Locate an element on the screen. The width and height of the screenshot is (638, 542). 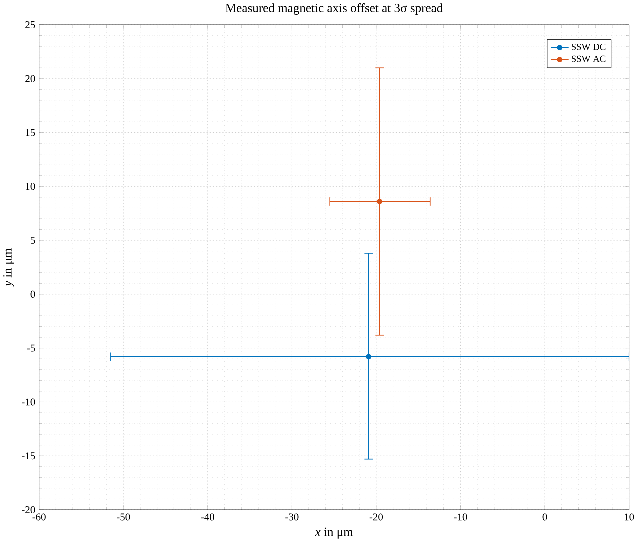
x-tick-label: -20 is located at coordinates (377, 517).